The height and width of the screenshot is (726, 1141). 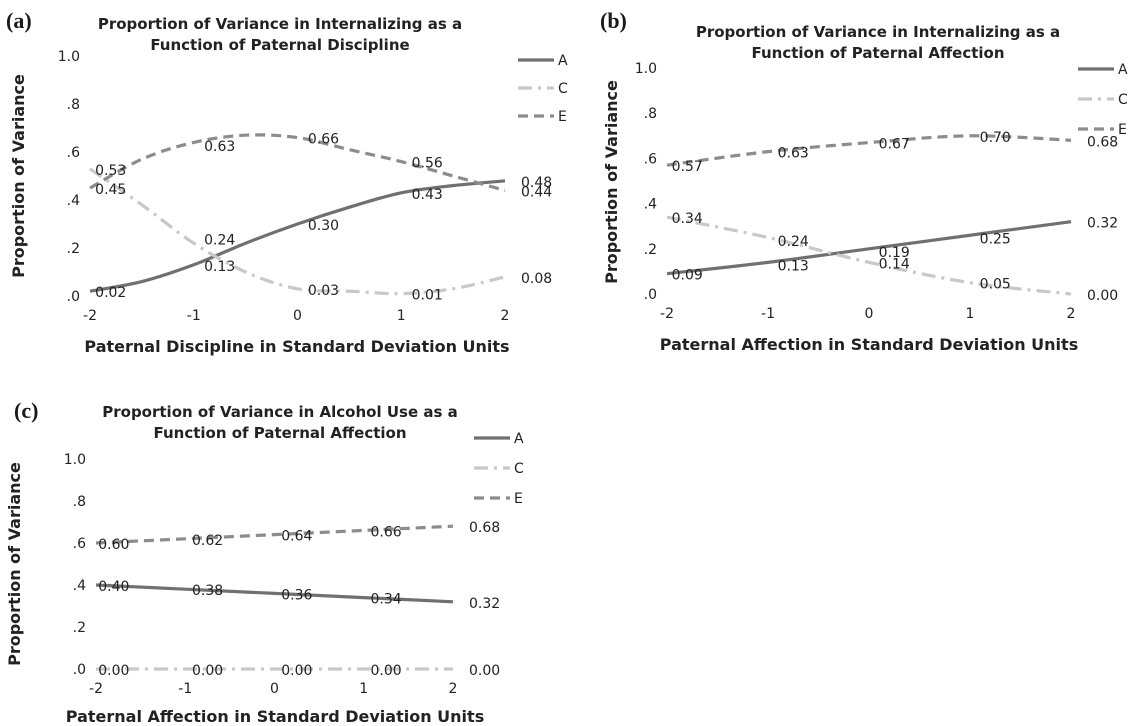 I want to click on data-label-A: 0.02, so click(x=110, y=293).